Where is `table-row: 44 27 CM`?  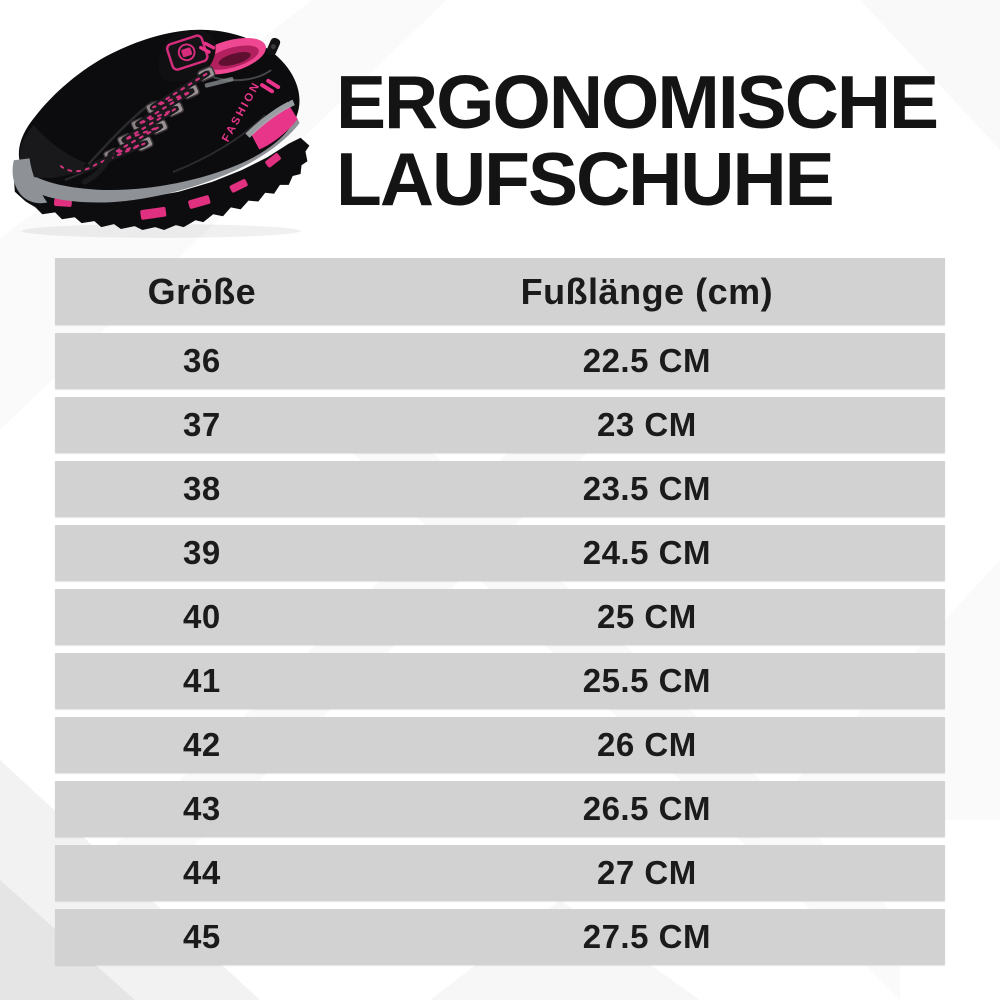 table-row: 44 27 CM is located at coordinates (500, 873).